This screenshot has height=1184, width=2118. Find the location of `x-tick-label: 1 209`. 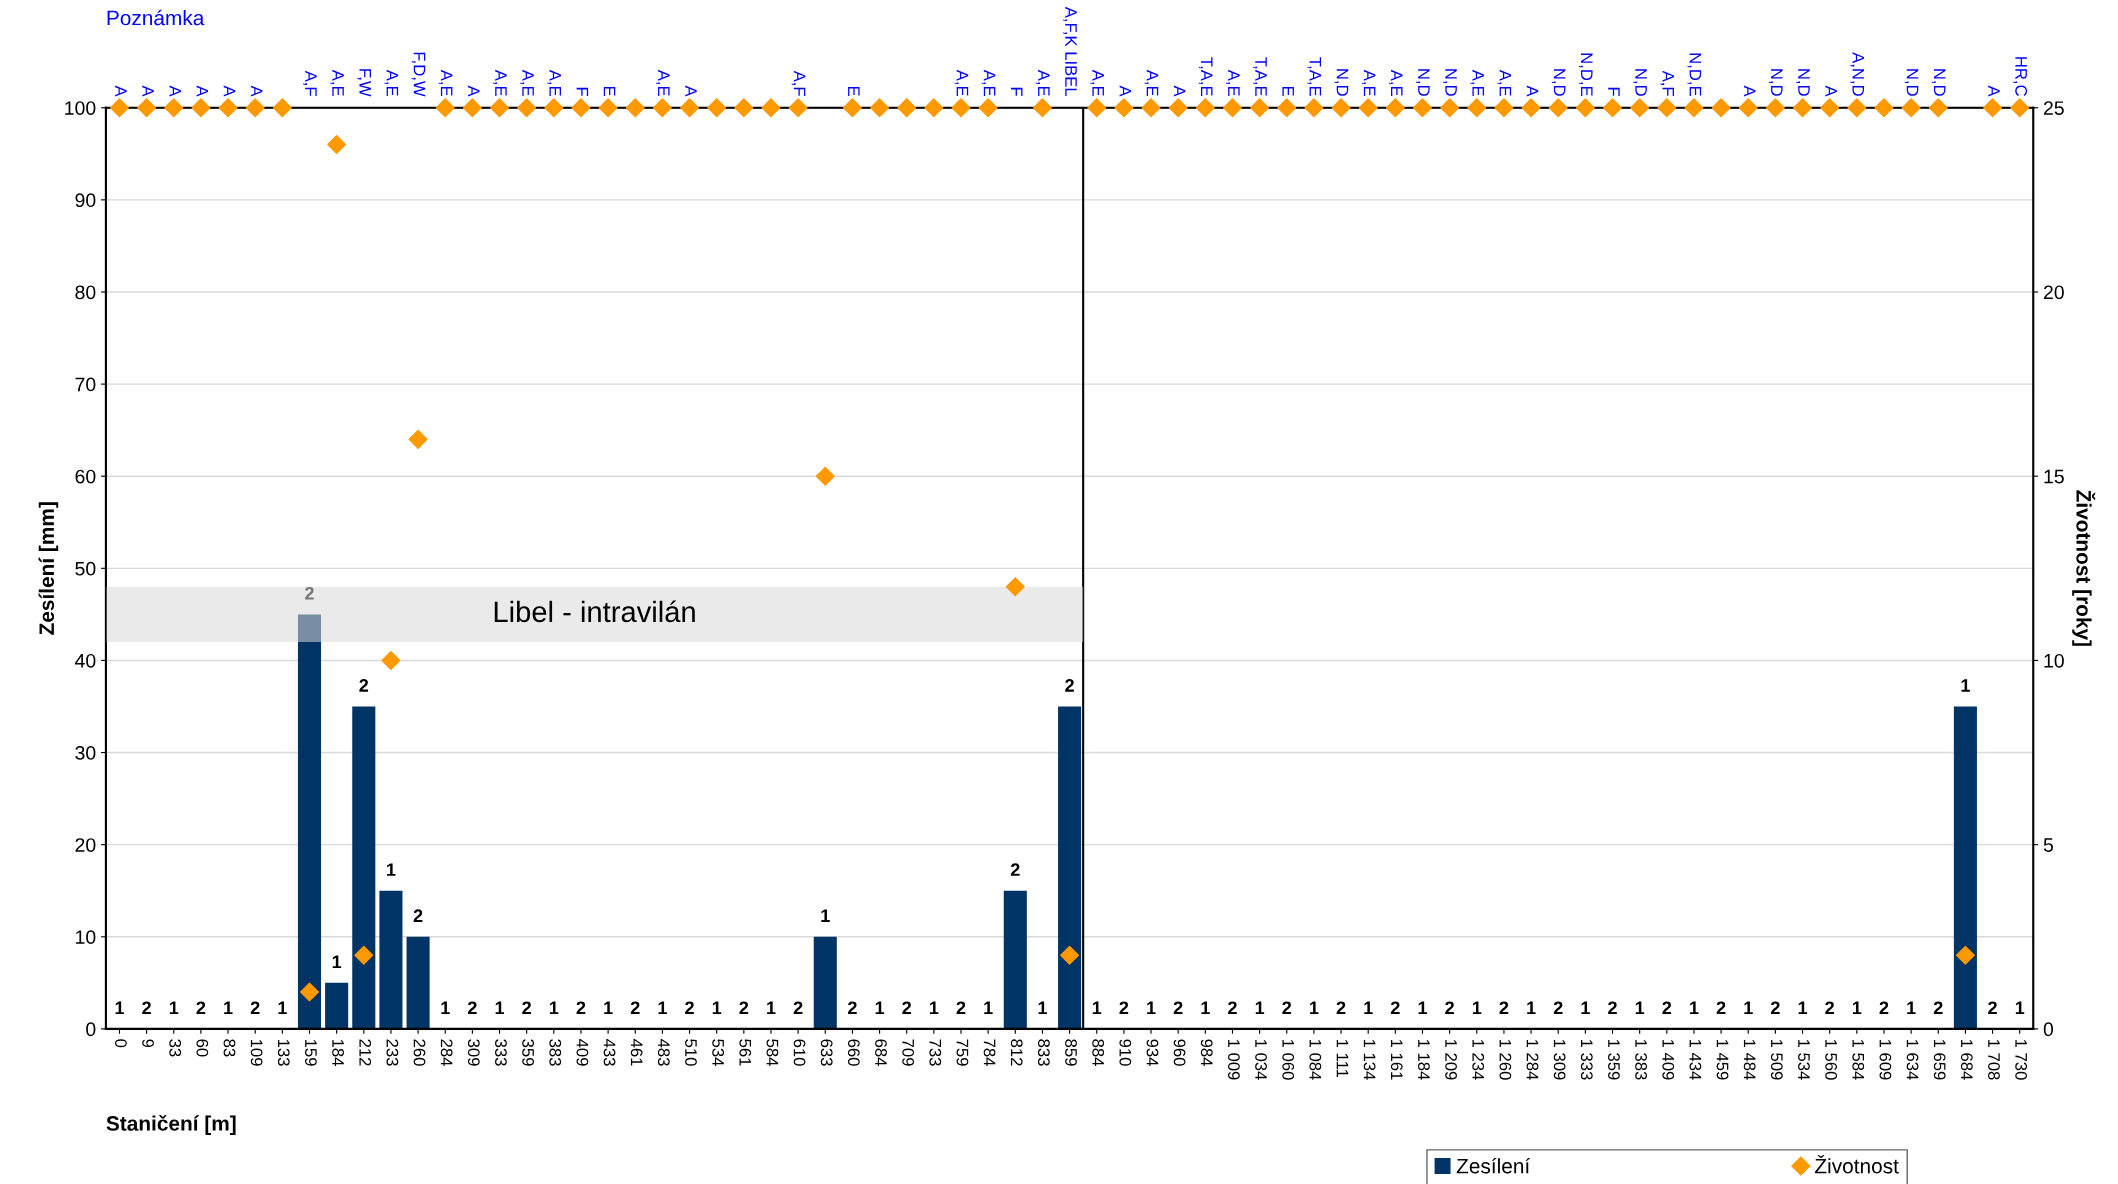

x-tick-label: 1 209 is located at coordinates (1451, 1059).